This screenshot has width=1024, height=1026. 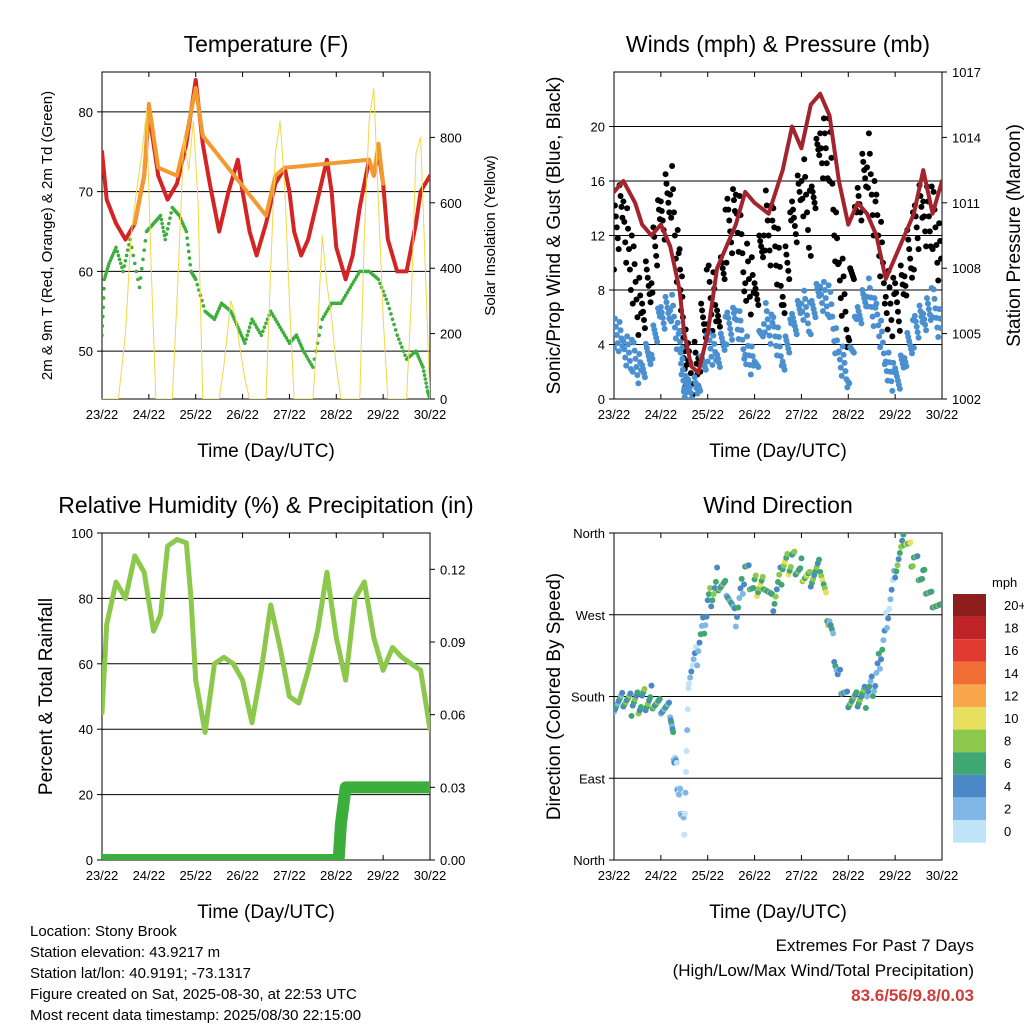 I want to click on x-tick-label: 28/22, so click(x=336, y=875).